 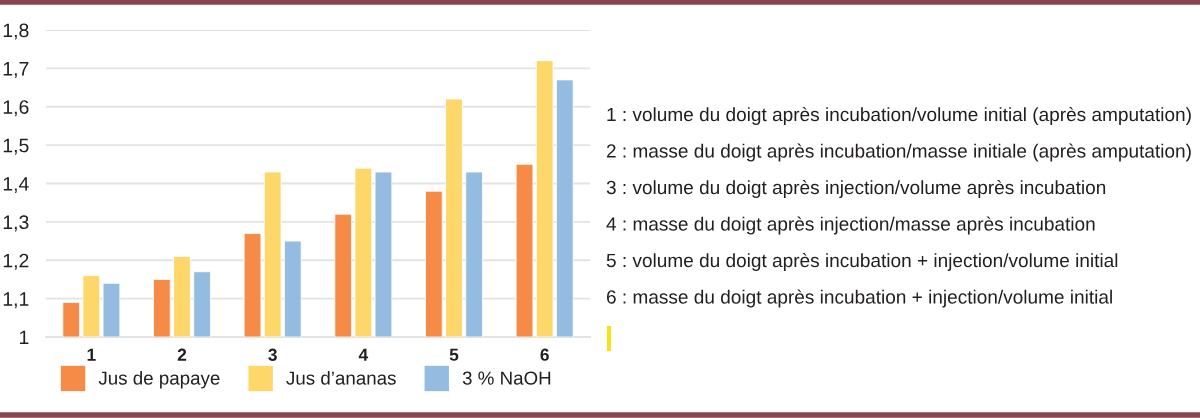 I want to click on text: 6 : masse du doigt après incubation + injection/volume initial, so click(x=859, y=298).